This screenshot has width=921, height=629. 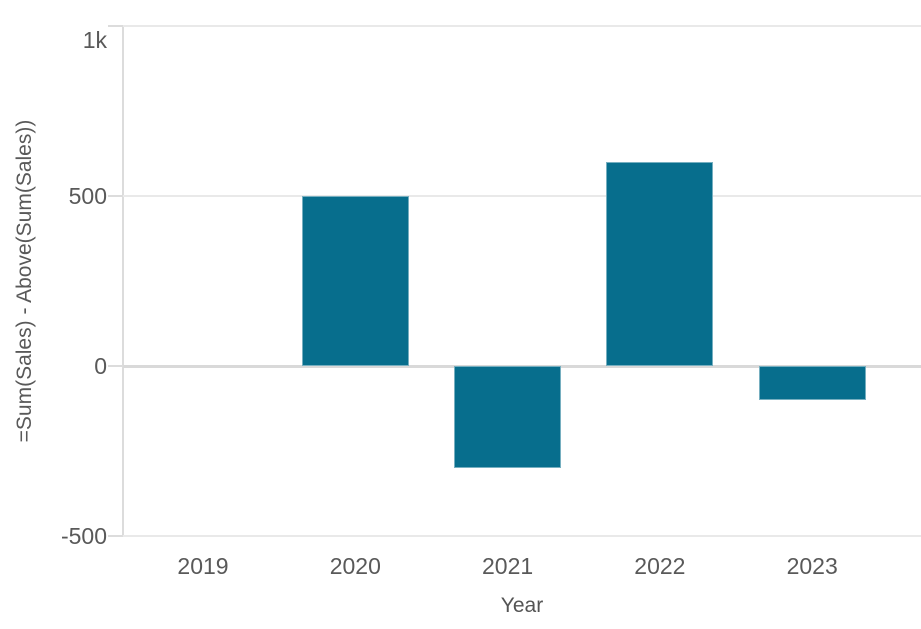 What do you see at coordinates (83, 536) in the screenshot?
I see `y-tick-label: -500` at bounding box center [83, 536].